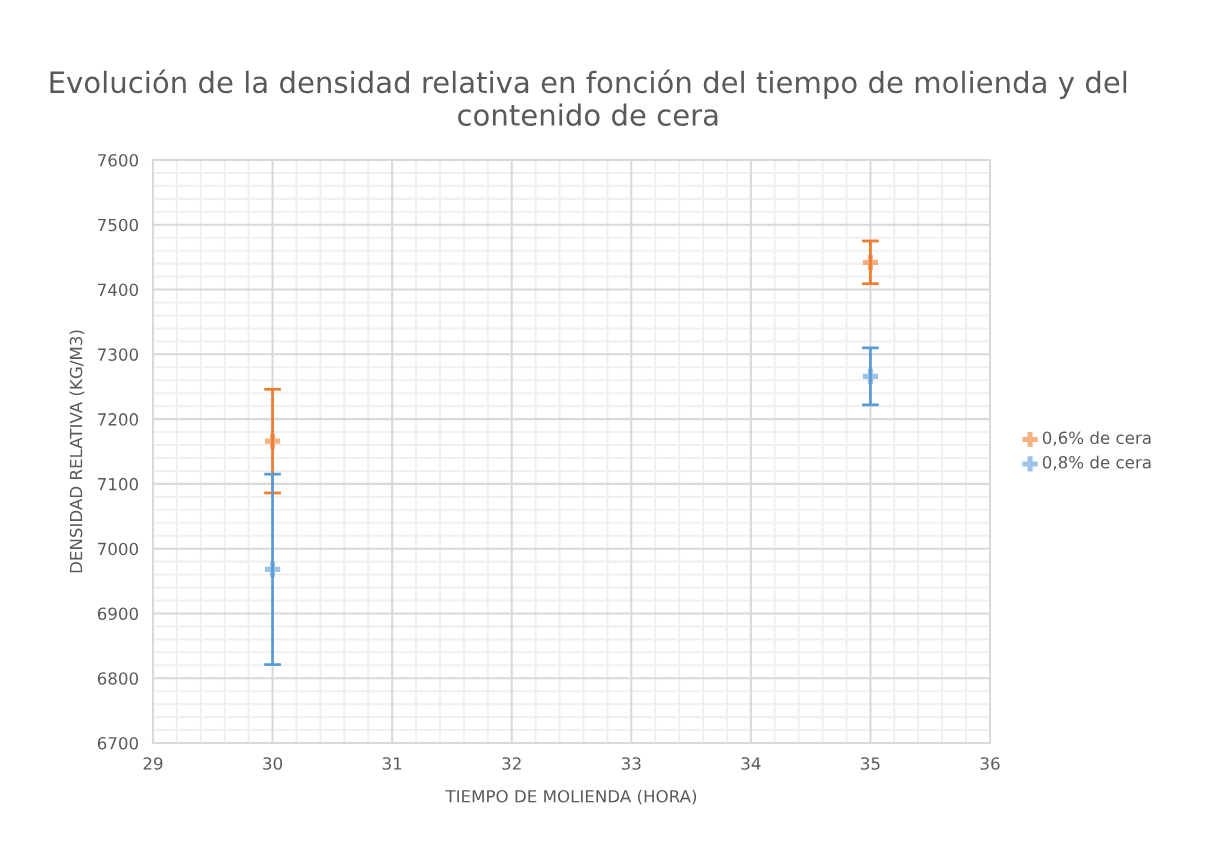 This screenshot has height=847, width=1207. Describe the element at coordinates (118, 354) in the screenshot. I see `y-tick-label: 7300` at that location.